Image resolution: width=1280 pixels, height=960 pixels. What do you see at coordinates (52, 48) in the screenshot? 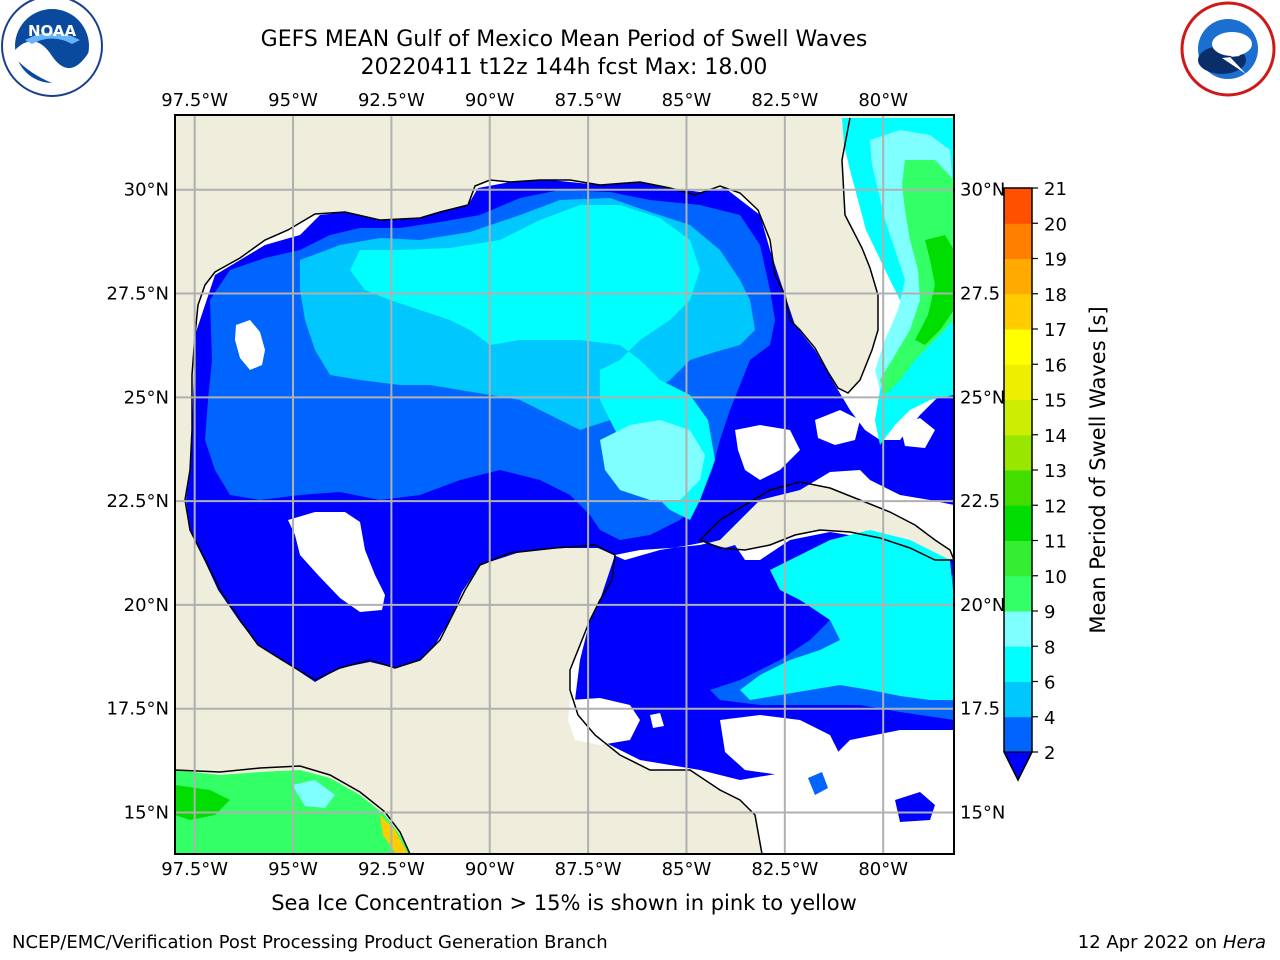
I see `noaa-logo: NOAA` at bounding box center [52, 48].